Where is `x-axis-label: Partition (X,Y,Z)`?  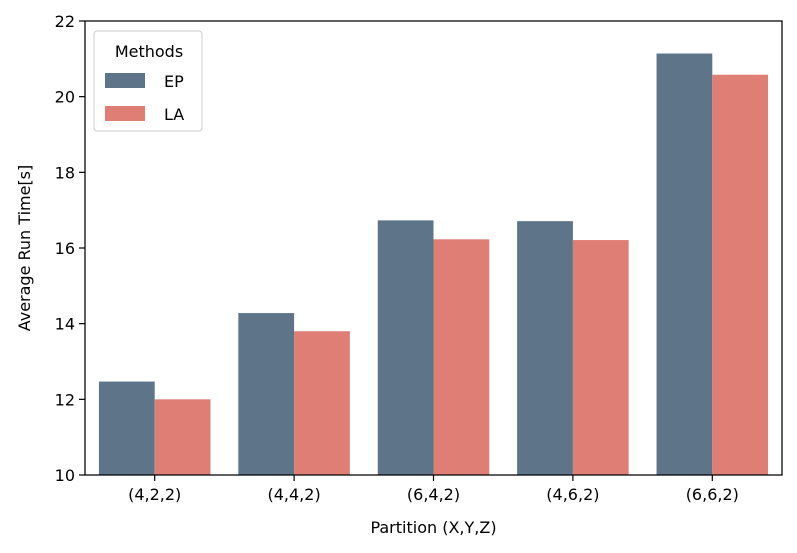
x-axis-label: Partition (X,Y,Z) is located at coordinates (433, 527).